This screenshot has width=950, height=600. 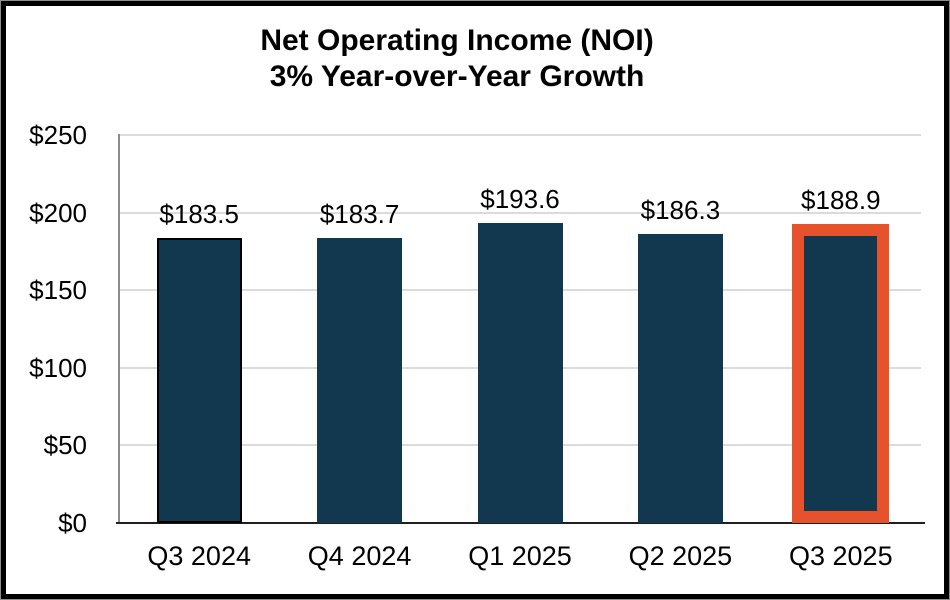 What do you see at coordinates (58, 135) in the screenshot?
I see `y-axis-tick-label: $250` at bounding box center [58, 135].